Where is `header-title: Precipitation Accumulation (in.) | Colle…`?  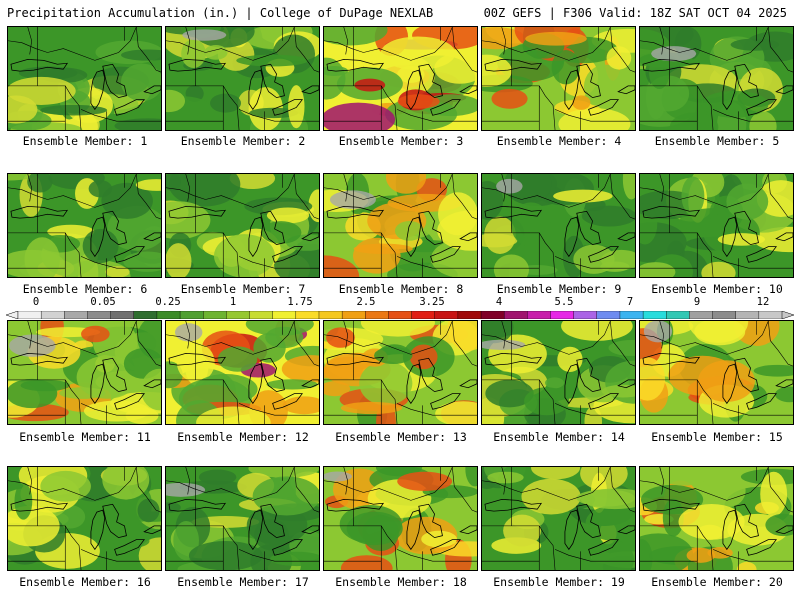 header-title: Precipitation Accumulation (in.) | Colle… is located at coordinates (220, 13).